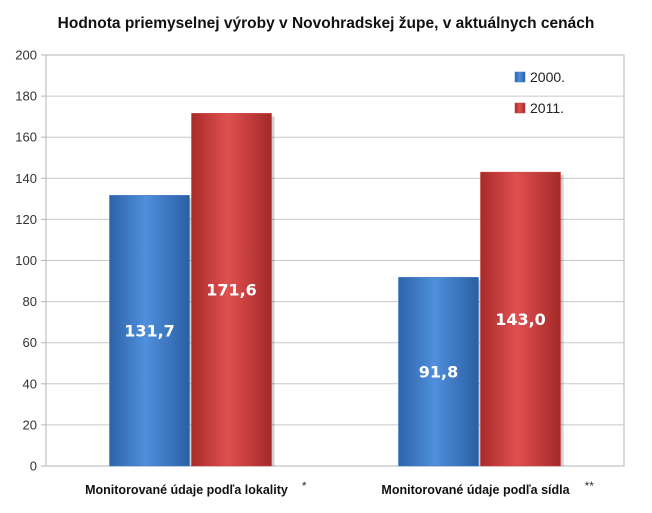  What do you see at coordinates (186, 490) in the screenshot?
I see `x-category-label: Monitorované údaje podľa lokality` at bounding box center [186, 490].